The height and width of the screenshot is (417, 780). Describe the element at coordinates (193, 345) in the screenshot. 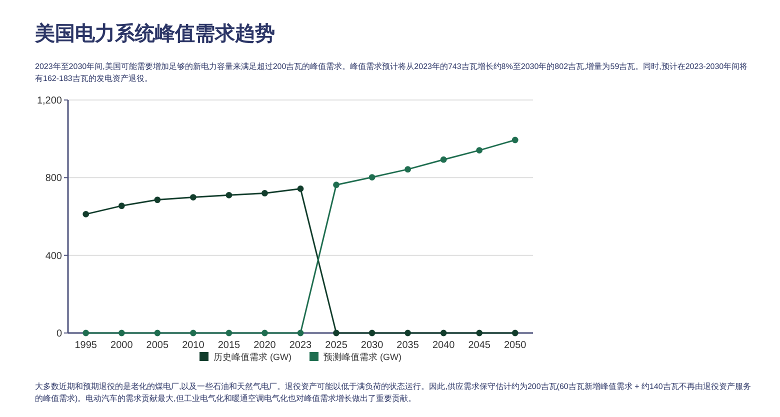

I see `x-tick-label: 2010` at that location.